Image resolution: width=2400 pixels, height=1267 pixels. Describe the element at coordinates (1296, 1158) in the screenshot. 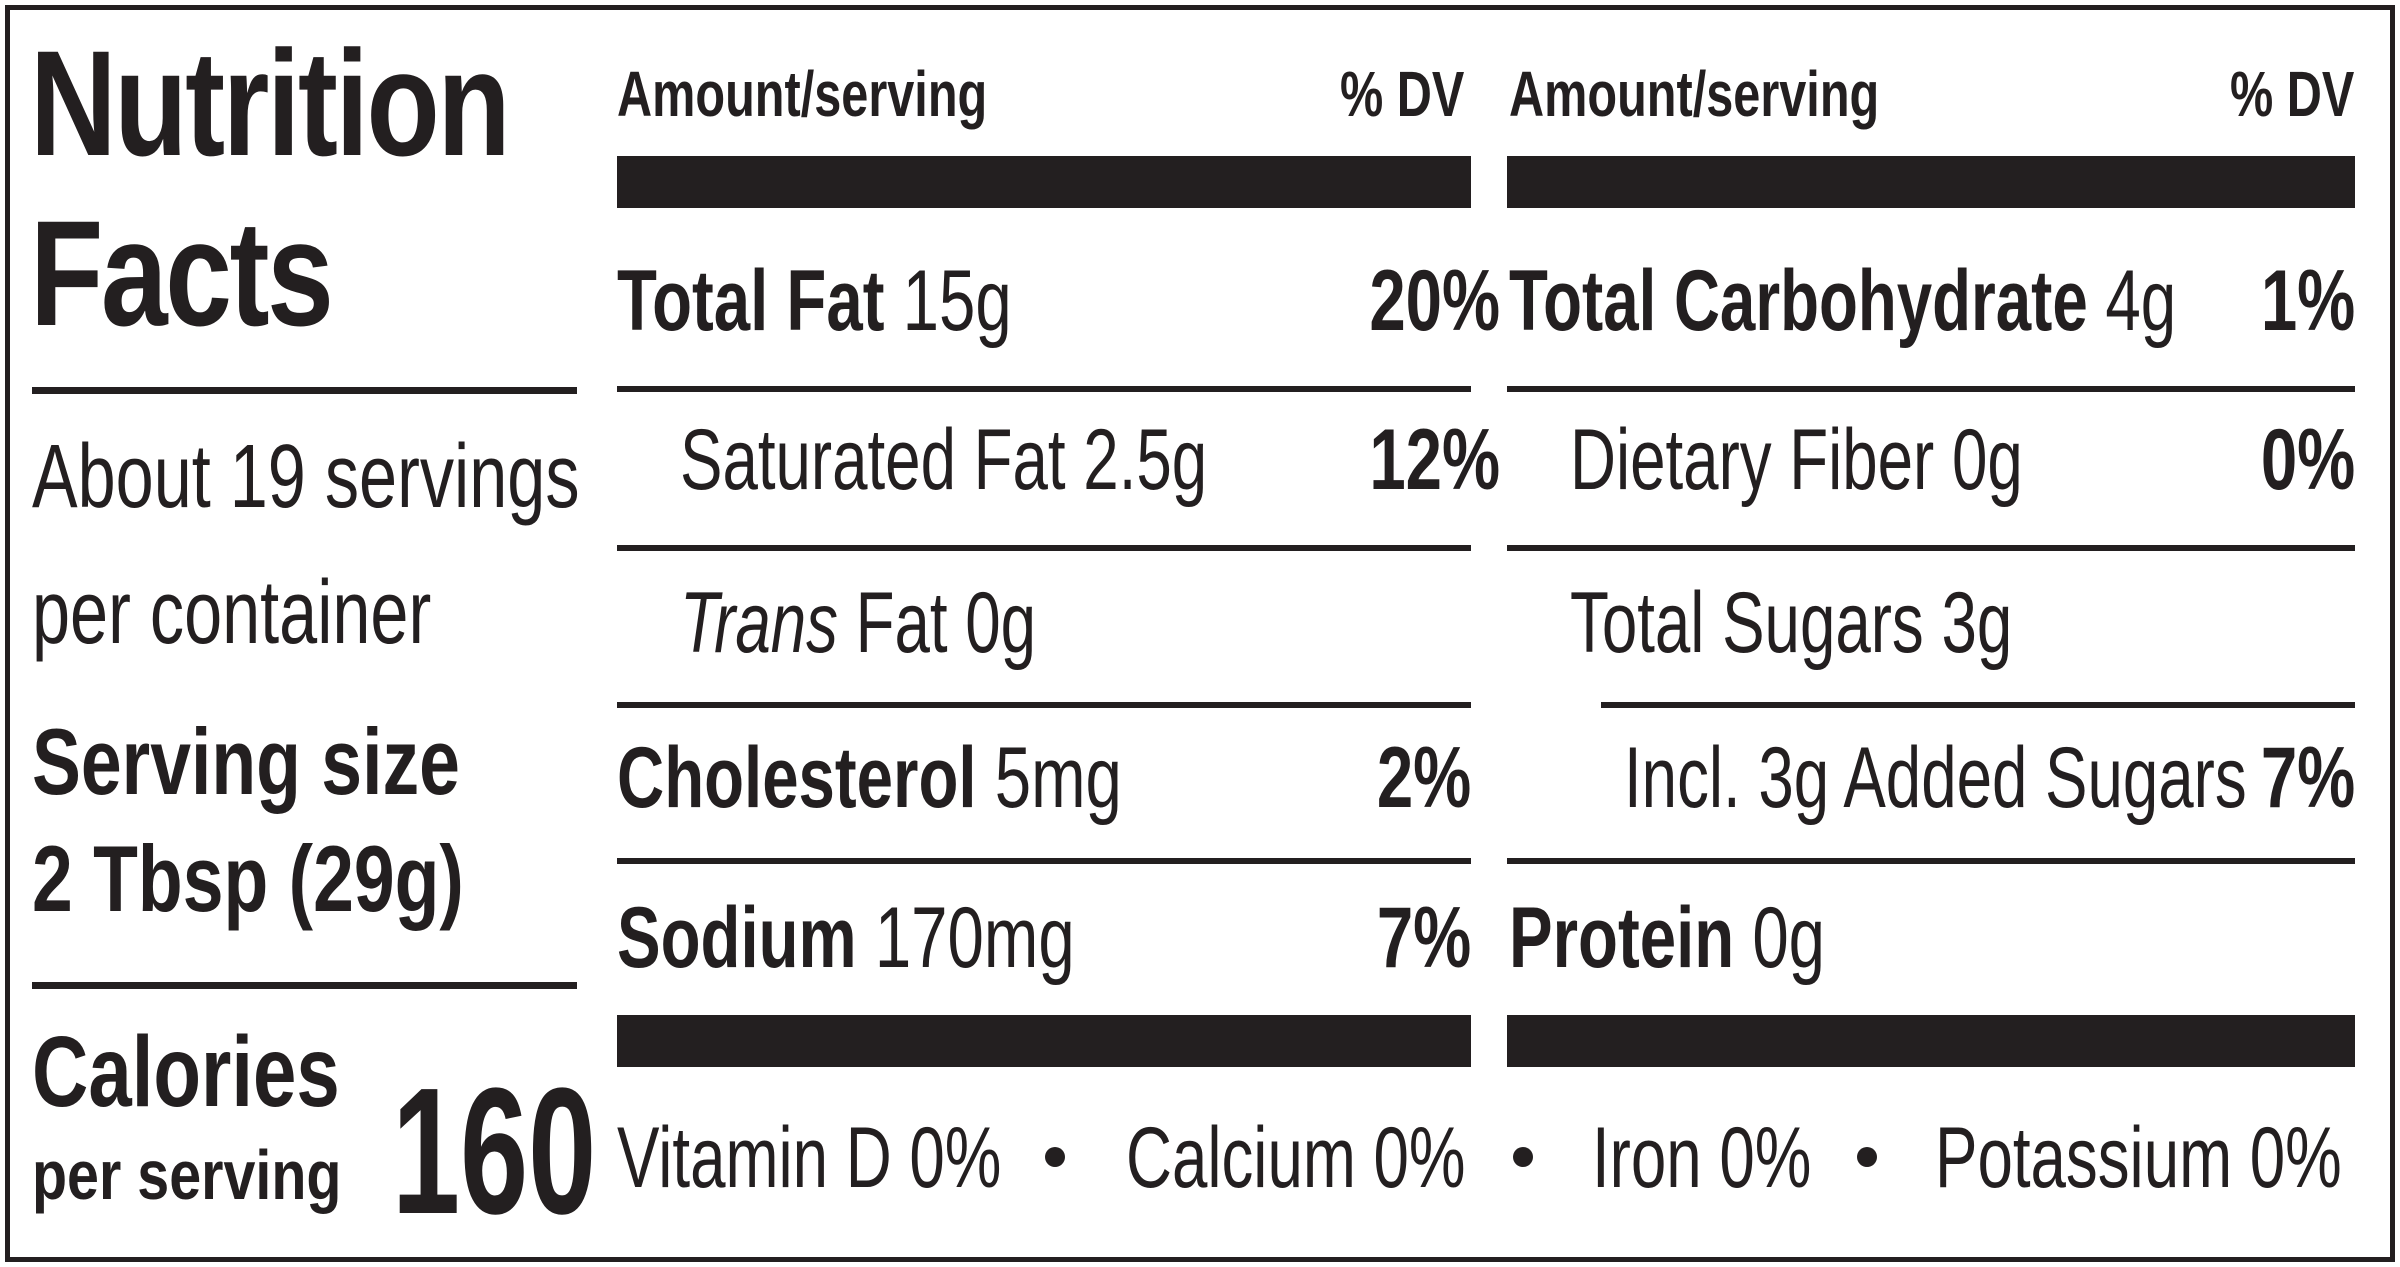

I see `calcium: Calcium 0%` at that location.